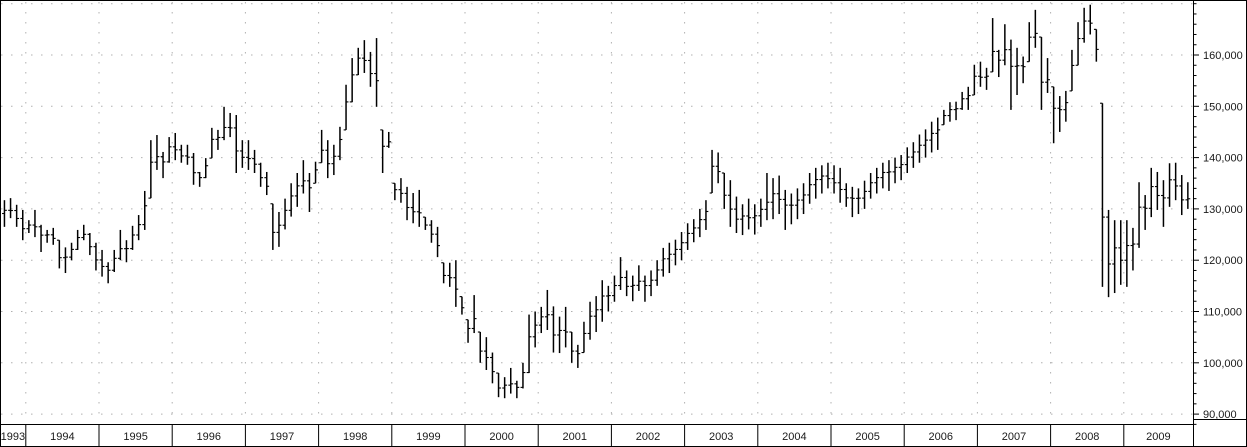  What do you see at coordinates (282, 437) in the screenshot?
I see `year-label: 1997` at bounding box center [282, 437].